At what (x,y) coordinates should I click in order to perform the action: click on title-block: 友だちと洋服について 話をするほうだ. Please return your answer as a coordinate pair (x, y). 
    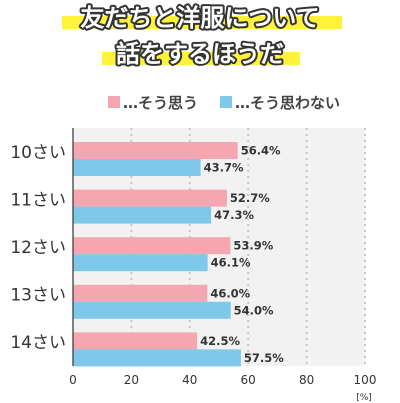
    Looking at the image, I should click on (202, 36).